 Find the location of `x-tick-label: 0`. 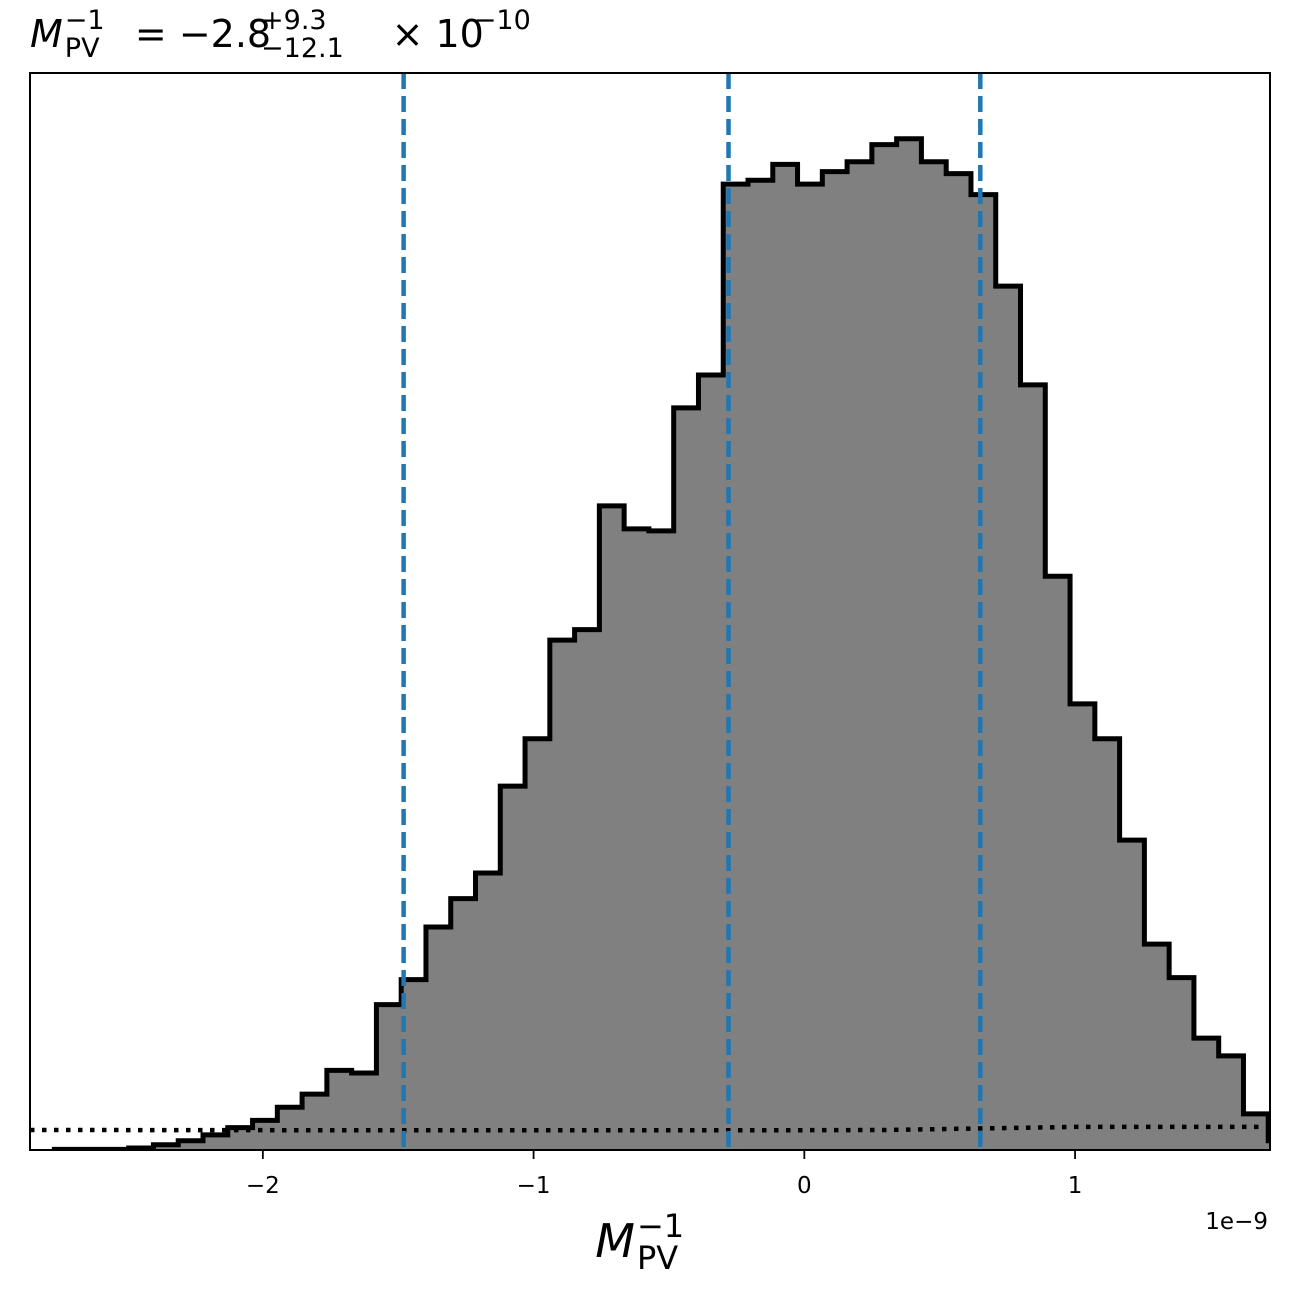

x-tick-label: 0 is located at coordinates (804, 1186).